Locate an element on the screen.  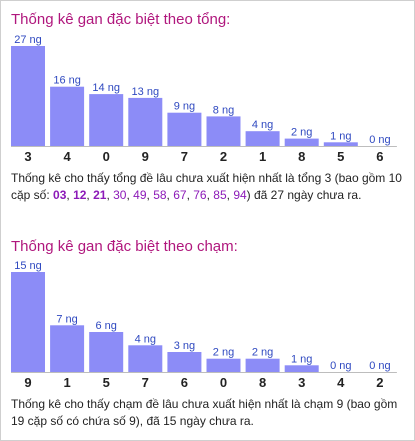
sum-pair-58: 58 is located at coordinates (160, 195).